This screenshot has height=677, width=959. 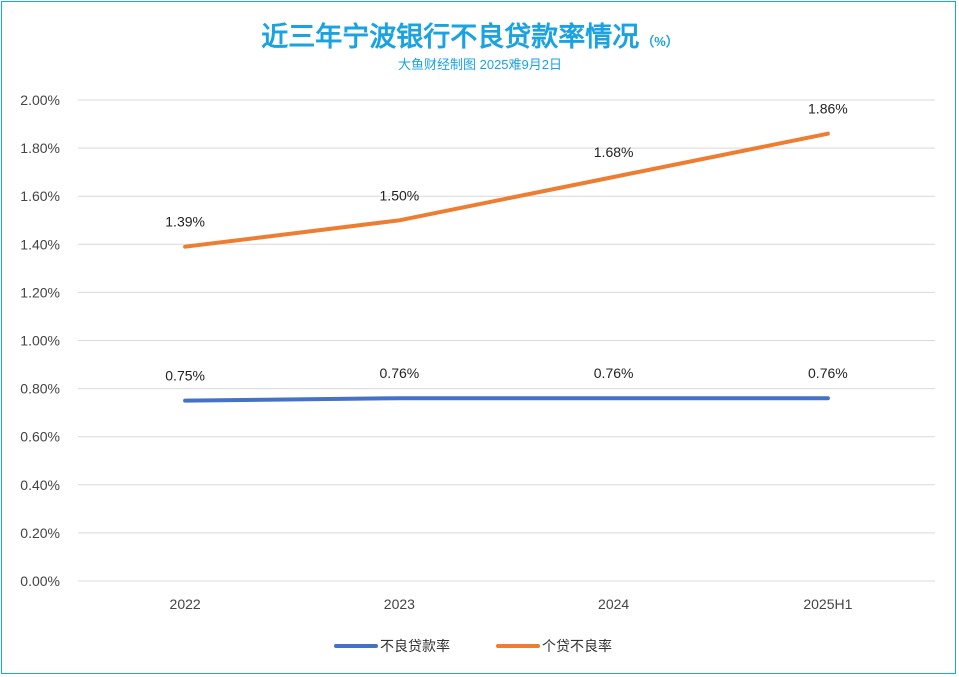 What do you see at coordinates (511, 604) in the screenshot?
I see `x-axis-ticks: 2022 2023 2024 2025H1` at bounding box center [511, 604].